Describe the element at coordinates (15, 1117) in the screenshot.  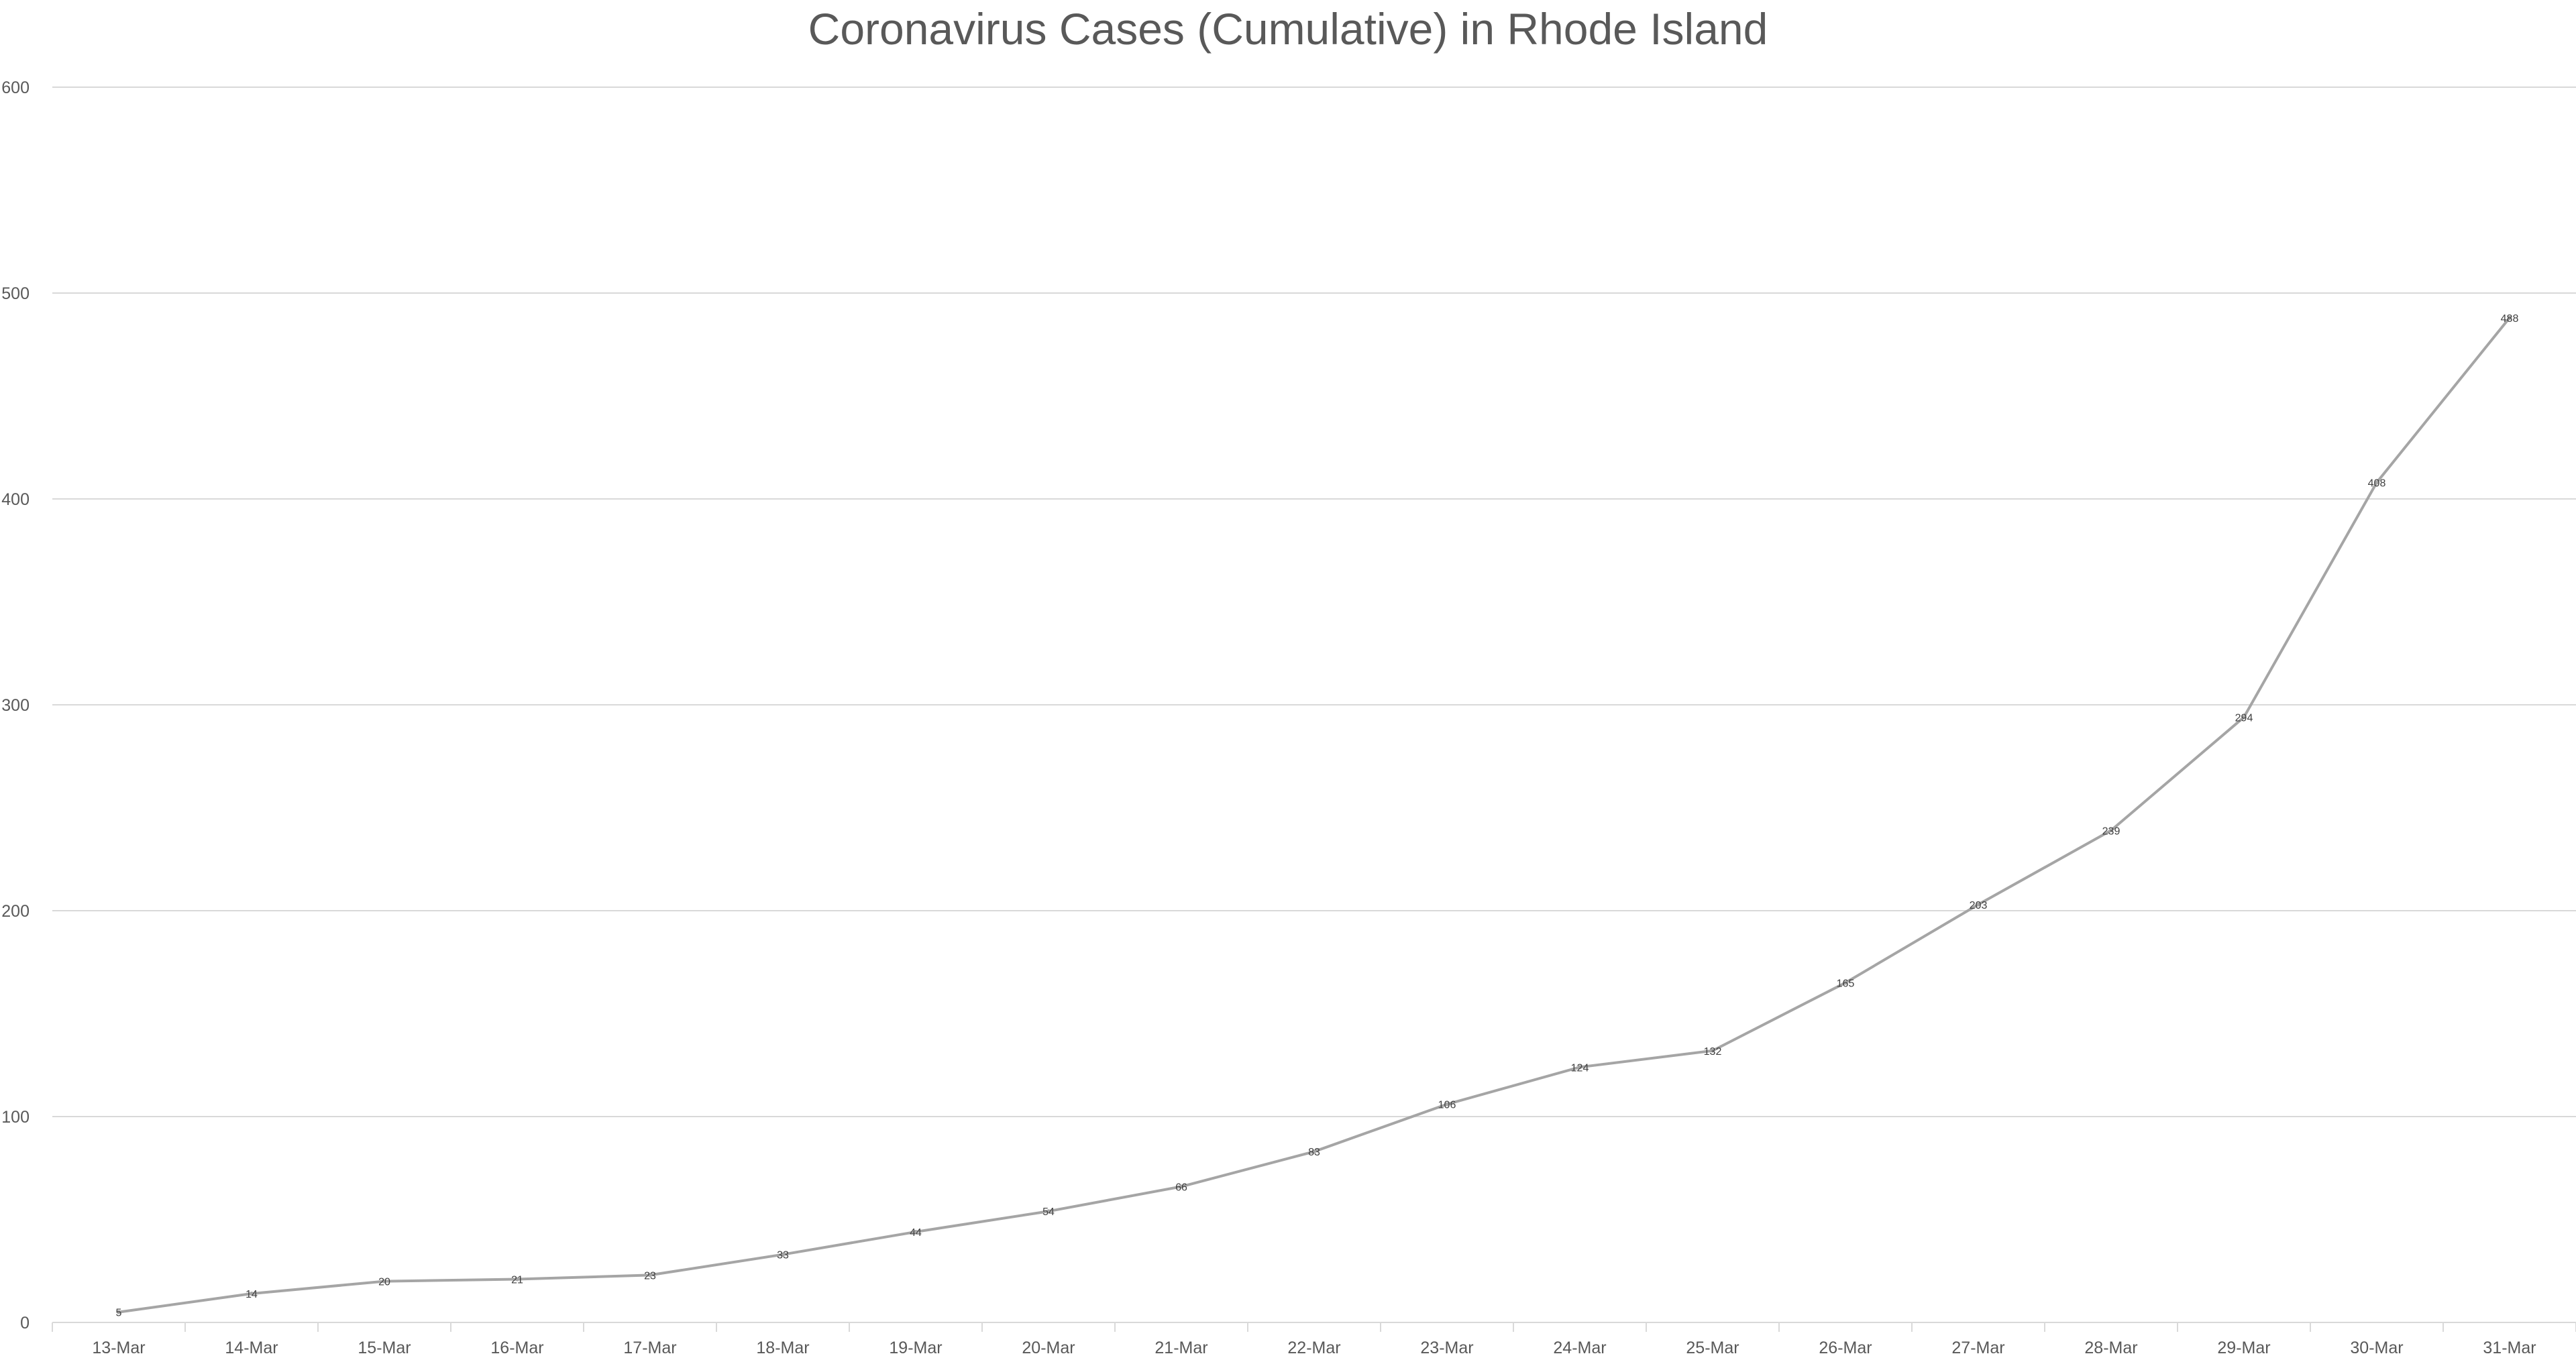
I see `y-tick-label: 100` at that location.